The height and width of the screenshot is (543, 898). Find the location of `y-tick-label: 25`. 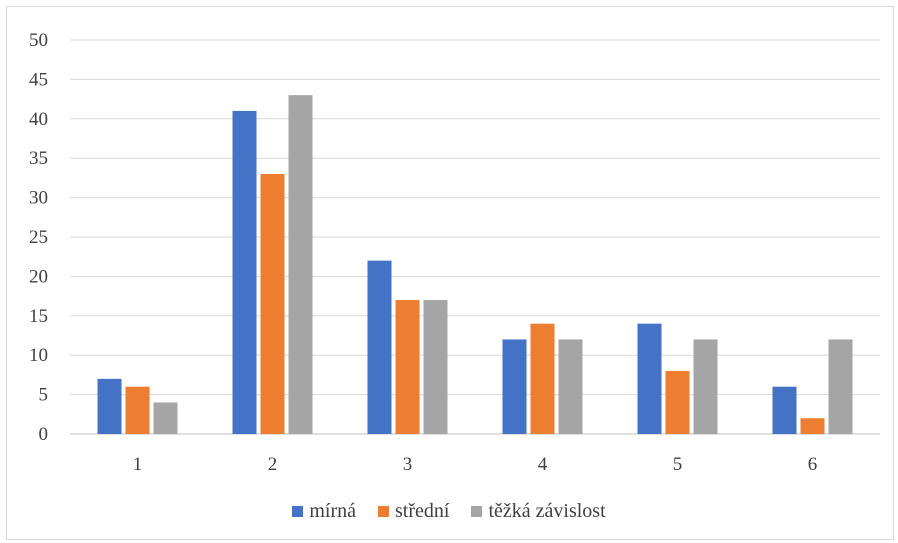

y-tick-label: 25 is located at coordinates (38, 237).